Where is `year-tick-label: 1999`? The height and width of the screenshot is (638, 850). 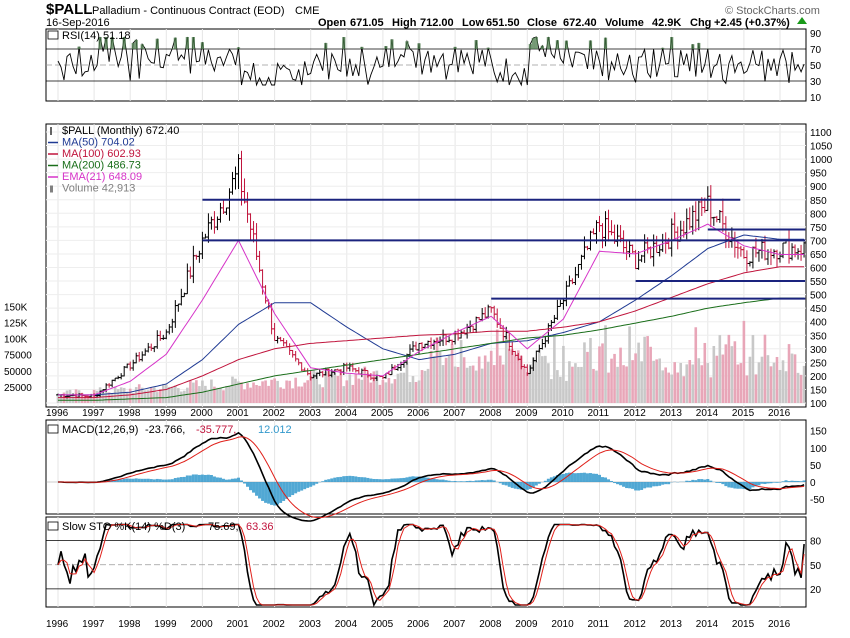 year-tick-label: 1999 is located at coordinates (165, 624).